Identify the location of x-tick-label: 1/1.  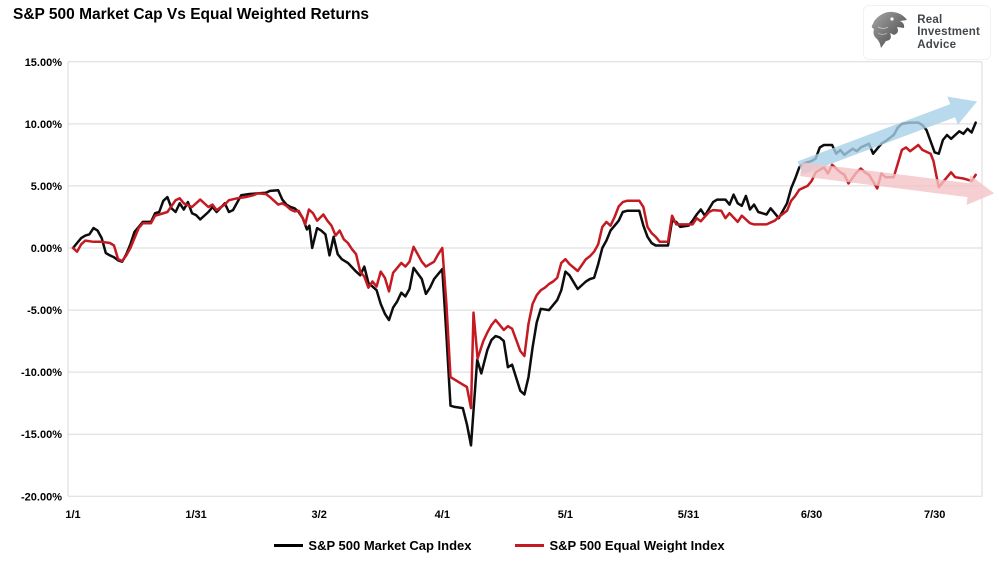
(72, 515).